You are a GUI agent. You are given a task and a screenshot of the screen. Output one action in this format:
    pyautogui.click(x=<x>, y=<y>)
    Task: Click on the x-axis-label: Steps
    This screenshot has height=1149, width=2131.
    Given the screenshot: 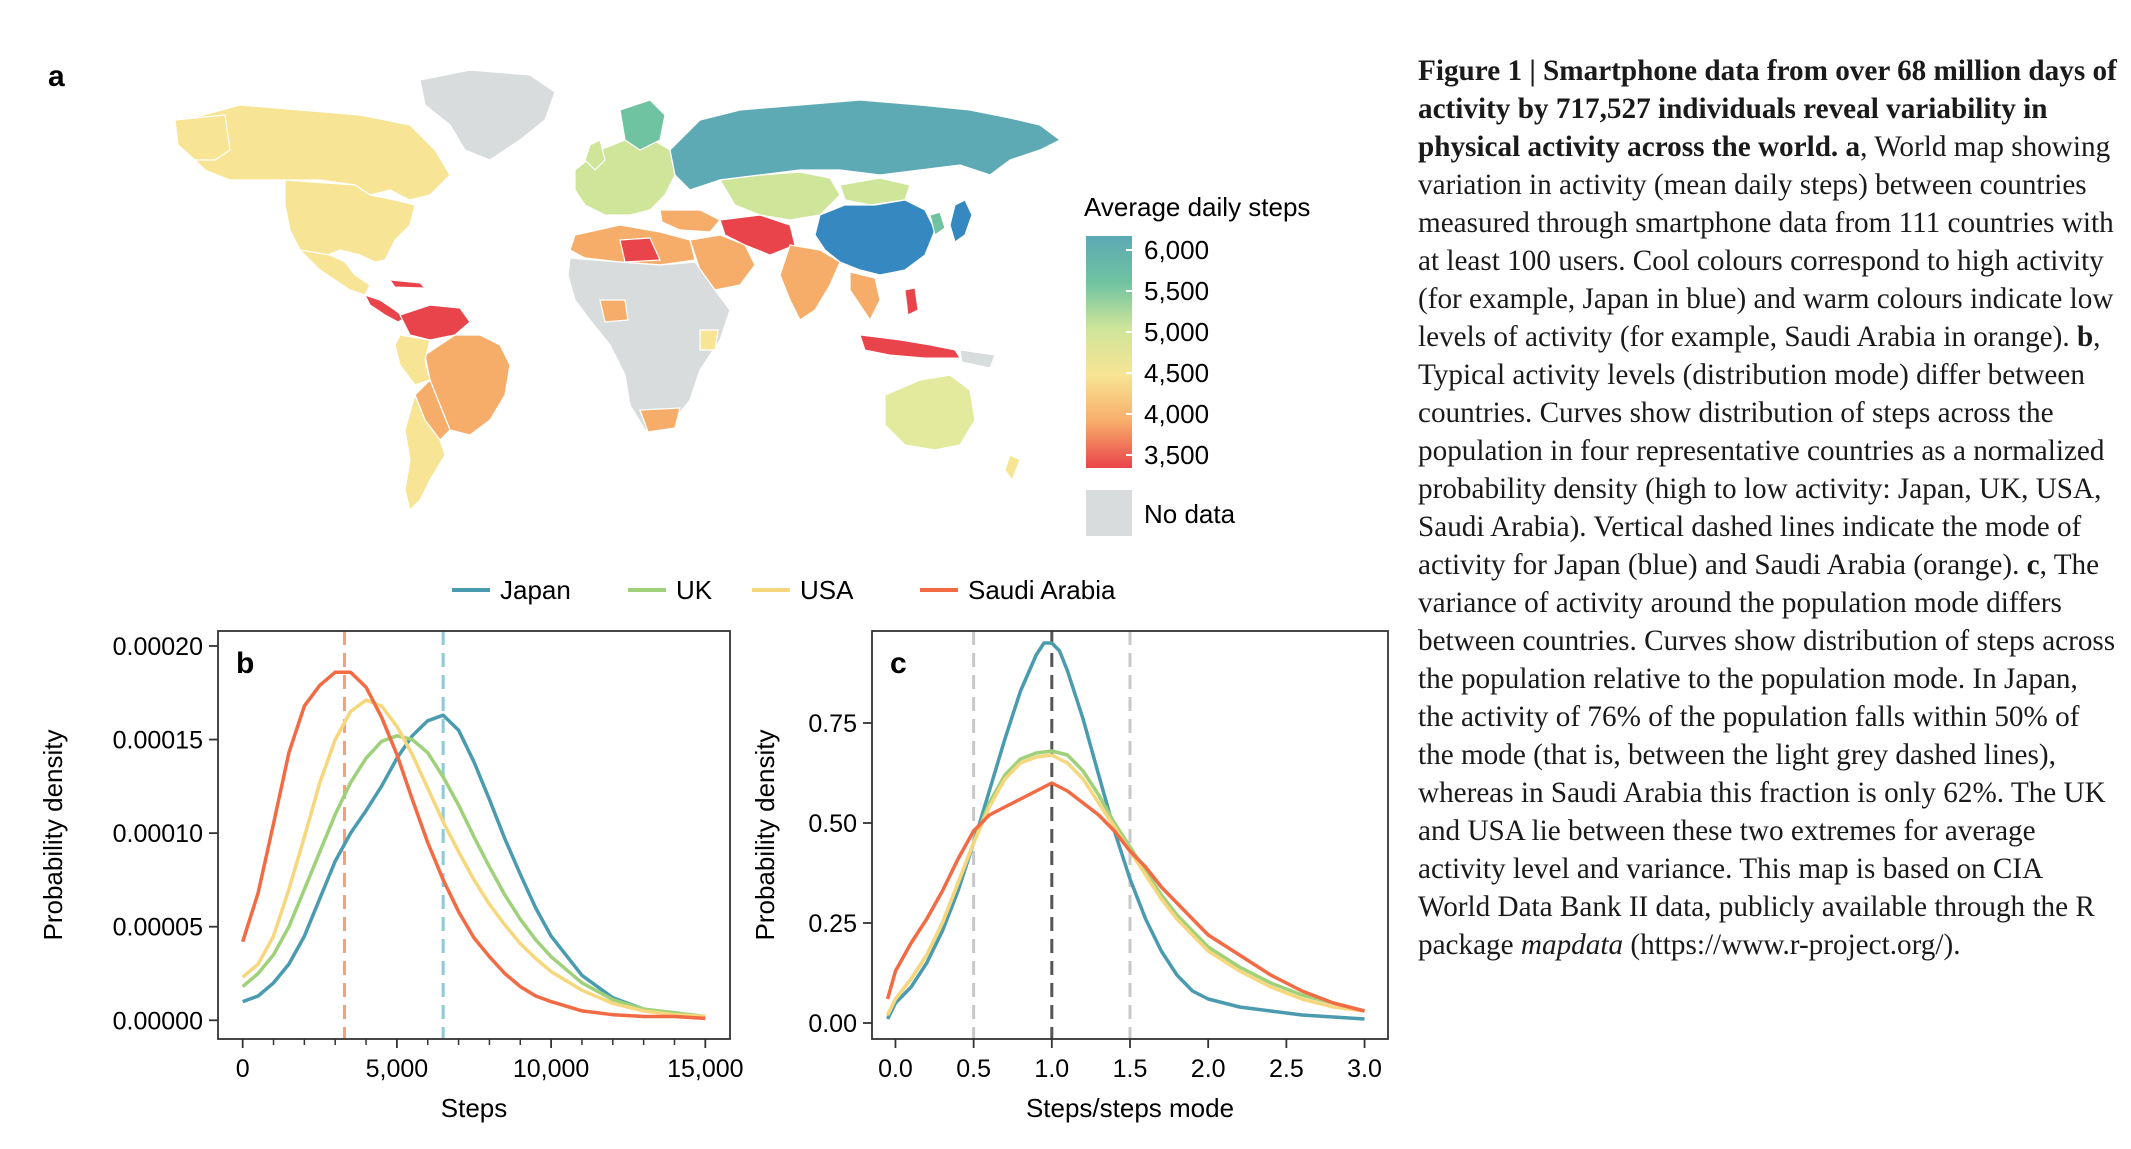 What is the action you would take?
    pyautogui.click(x=474, y=1108)
    